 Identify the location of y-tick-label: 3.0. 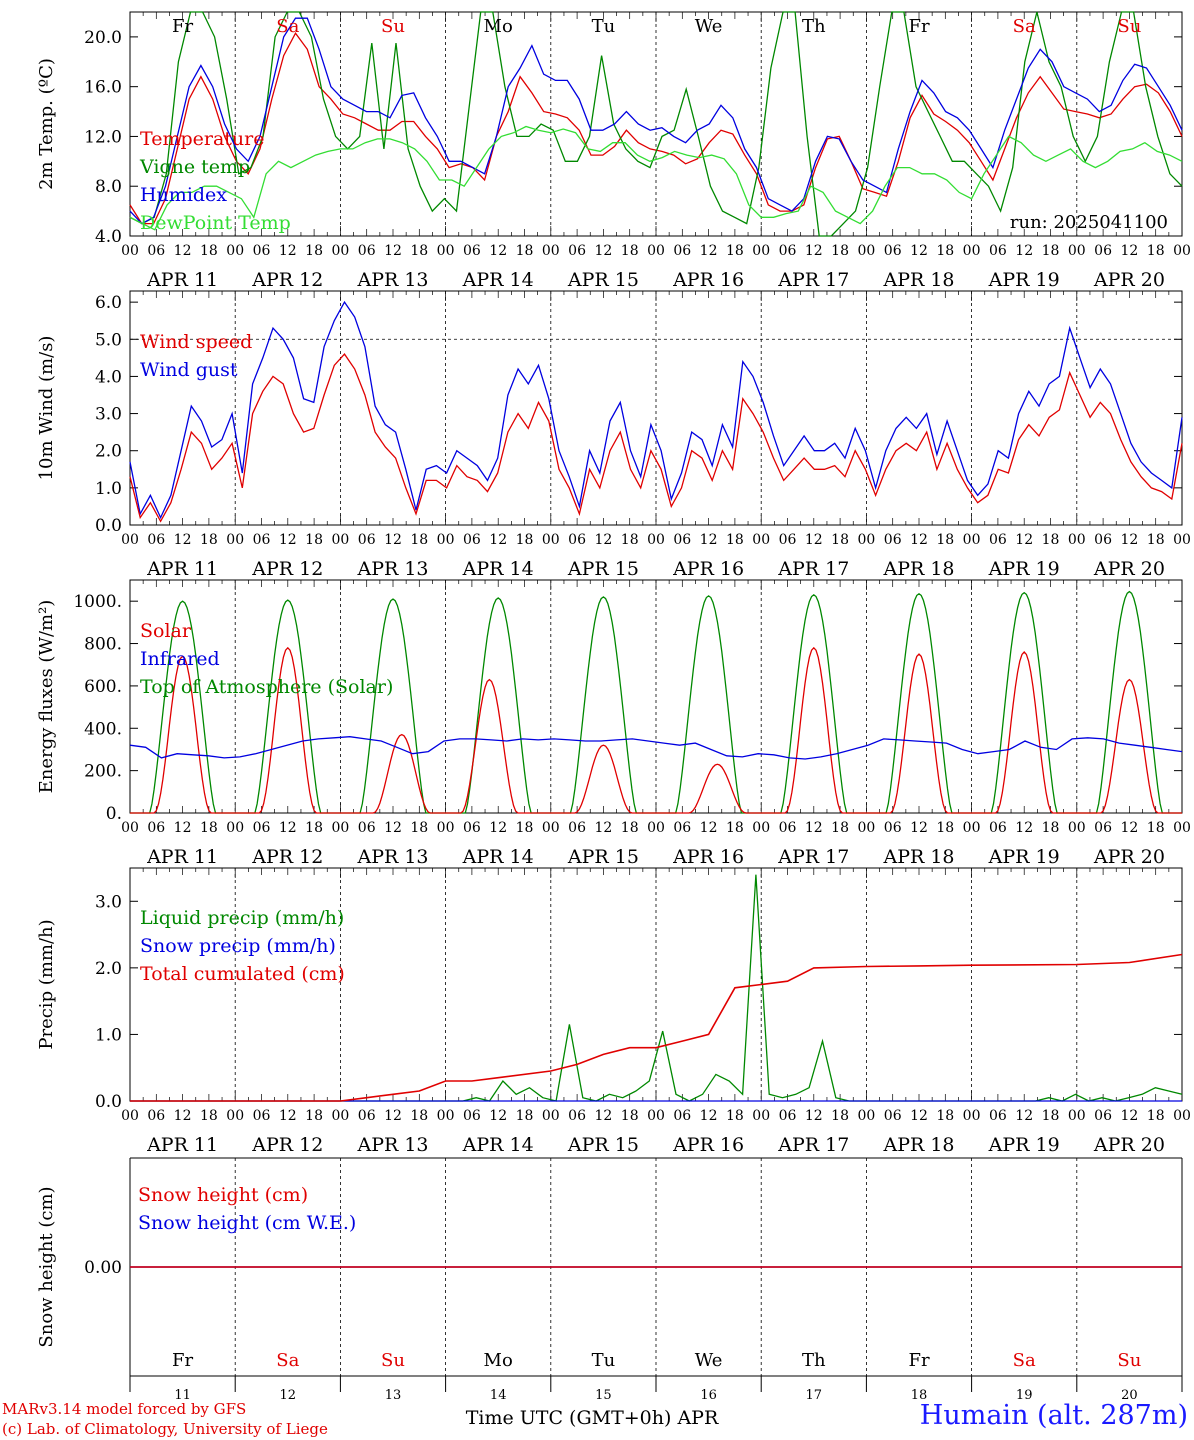
(108, 902).